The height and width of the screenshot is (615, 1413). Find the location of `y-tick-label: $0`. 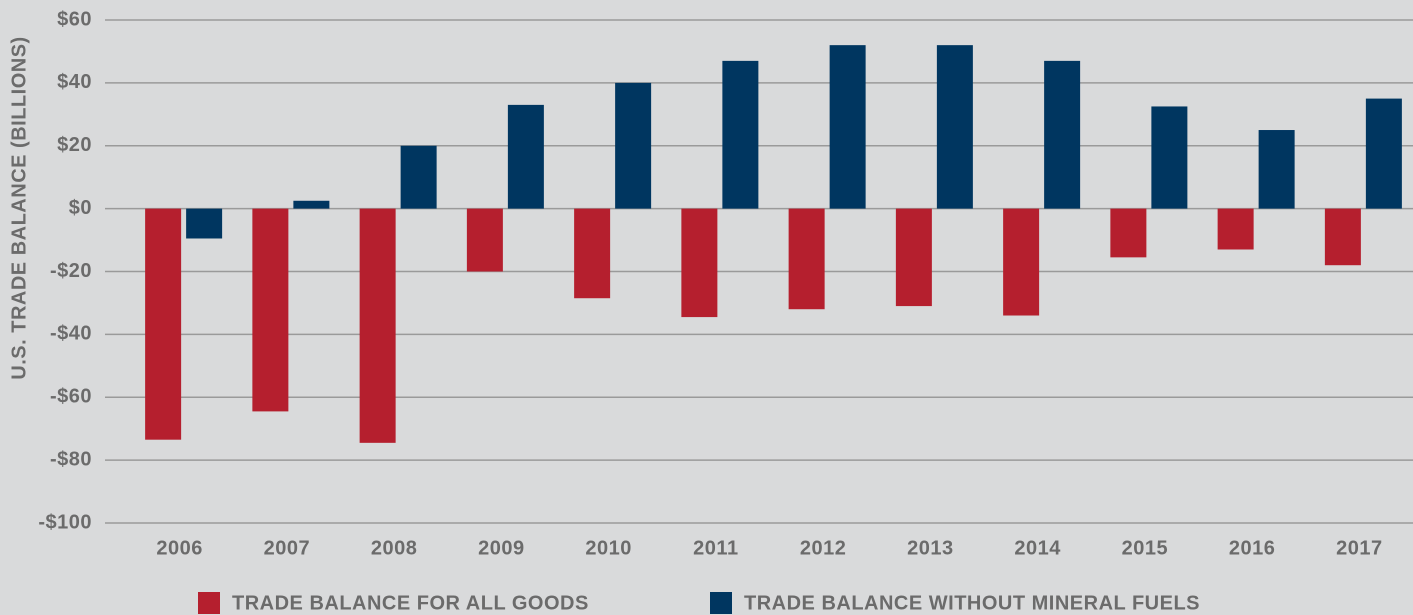

y-tick-label: $0 is located at coordinates (80, 208).